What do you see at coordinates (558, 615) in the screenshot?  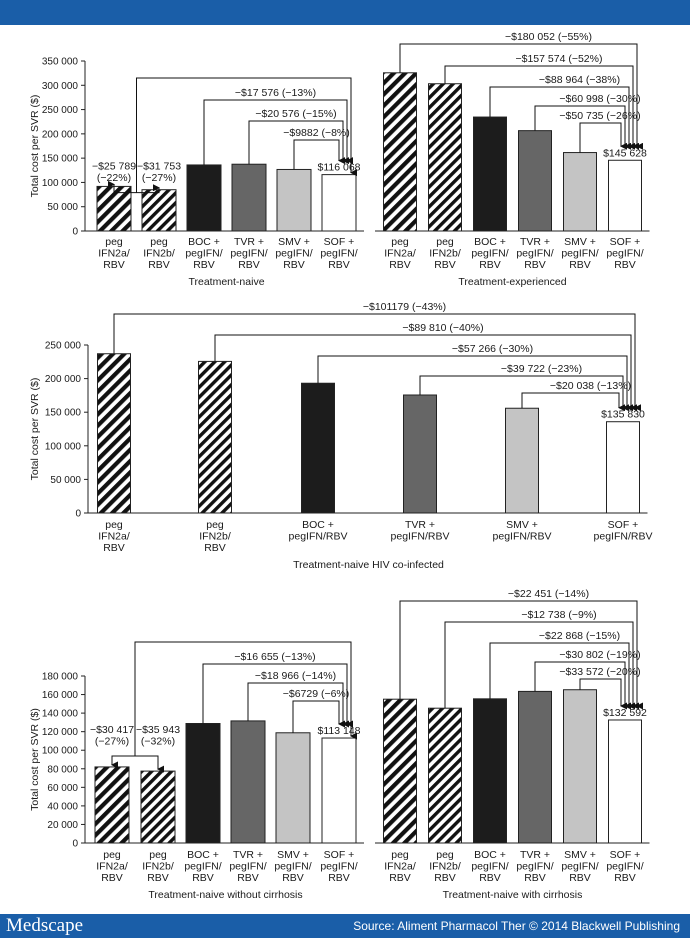 I see `savings-annotation: −$12 738 (−9%)` at bounding box center [558, 615].